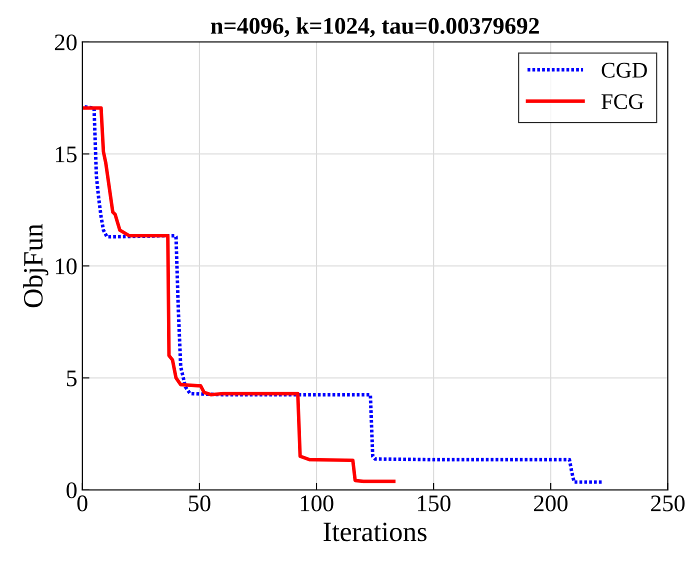  I want to click on y-tick-label: 0, so click(71, 490).